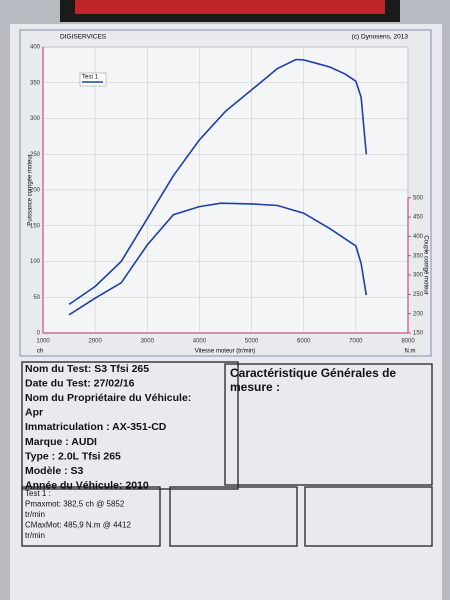 The image size is (450, 600). What do you see at coordinates (36, 298) in the screenshot?
I see `y-tick-label: 50` at bounding box center [36, 298].